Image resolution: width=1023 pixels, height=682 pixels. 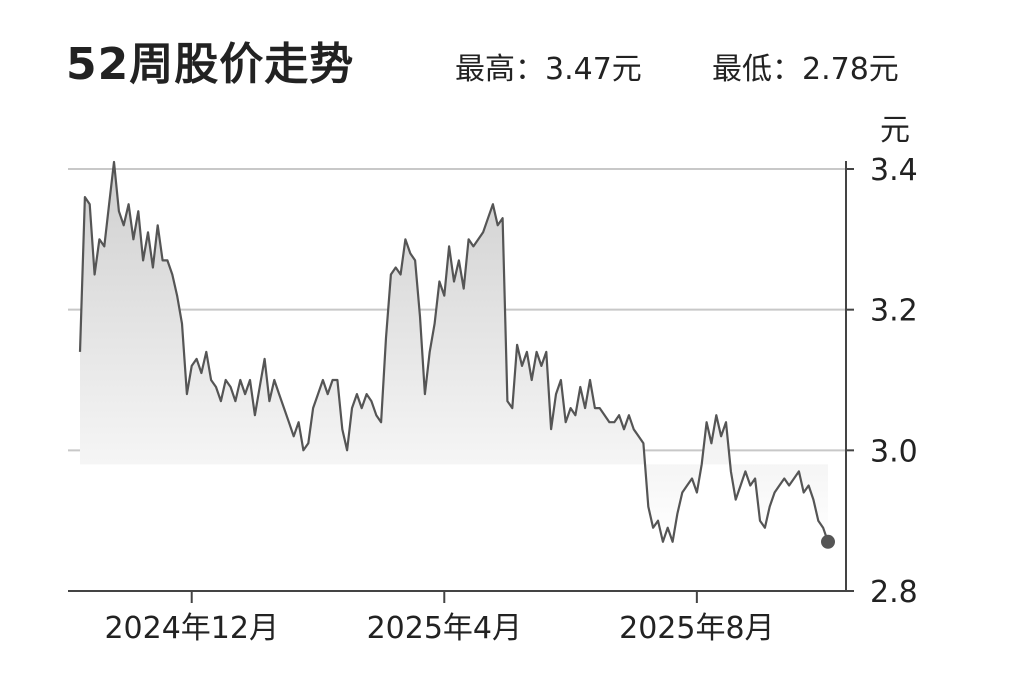 I want to click on stat-high: 最高：3.47元, so click(x=548, y=66).